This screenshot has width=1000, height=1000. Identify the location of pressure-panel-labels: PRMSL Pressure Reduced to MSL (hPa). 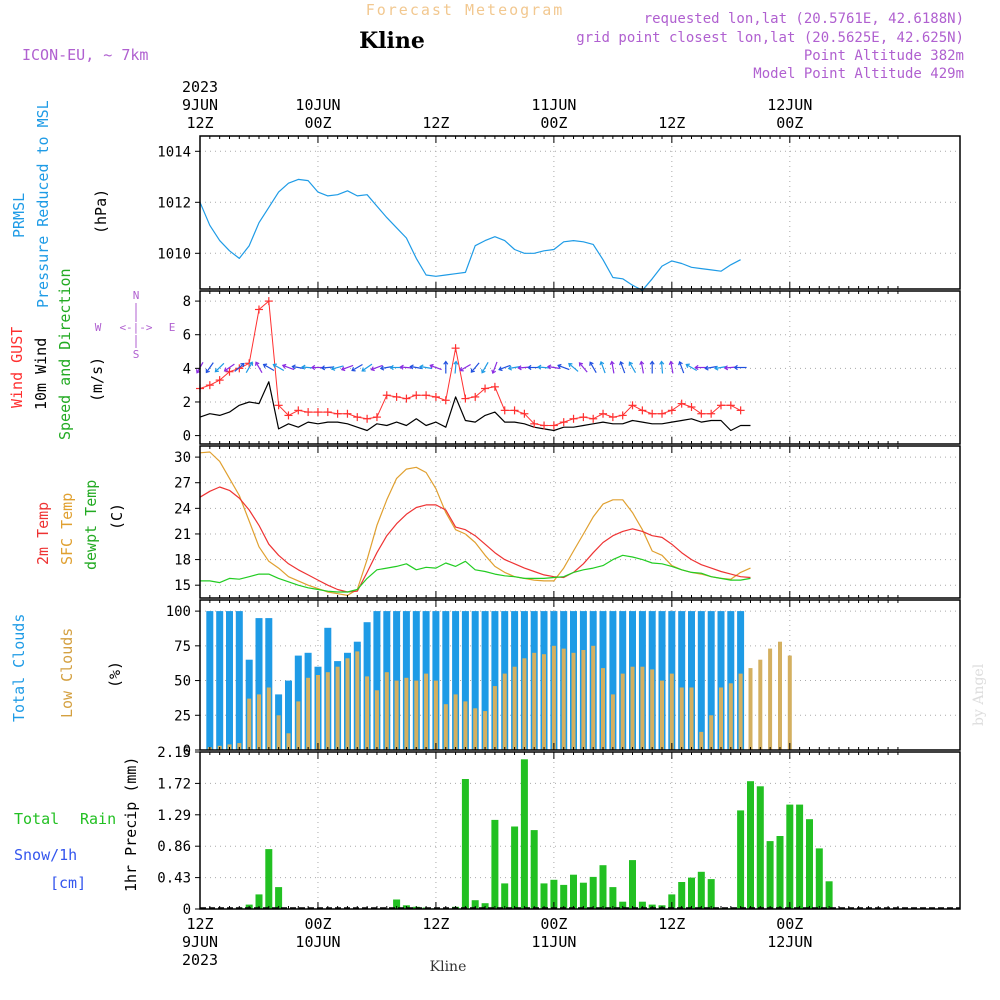
(60, 204).